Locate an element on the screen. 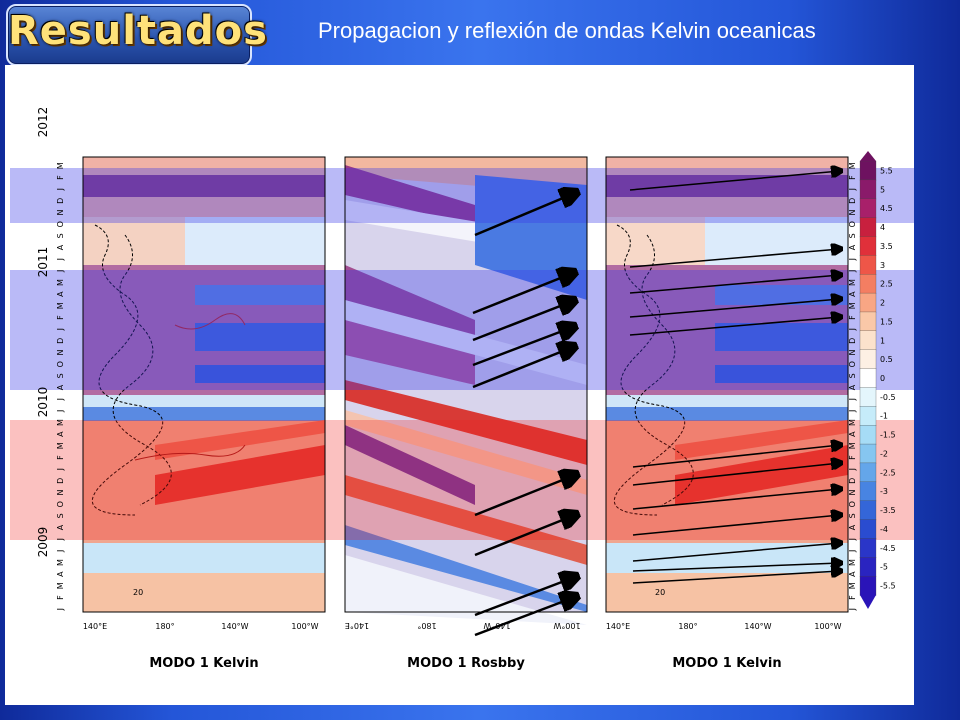  colorbar-label: -4.5 is located at coordinates (888, 548).